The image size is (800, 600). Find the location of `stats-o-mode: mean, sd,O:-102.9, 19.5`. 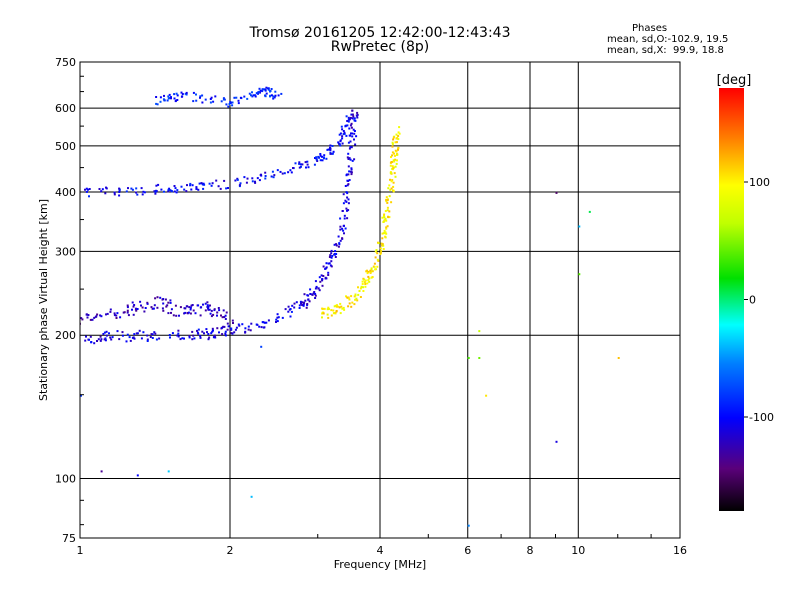

stats-o-mode: mean, sd,O:-102.9, 19.5 is located at coordinates (668, 39).